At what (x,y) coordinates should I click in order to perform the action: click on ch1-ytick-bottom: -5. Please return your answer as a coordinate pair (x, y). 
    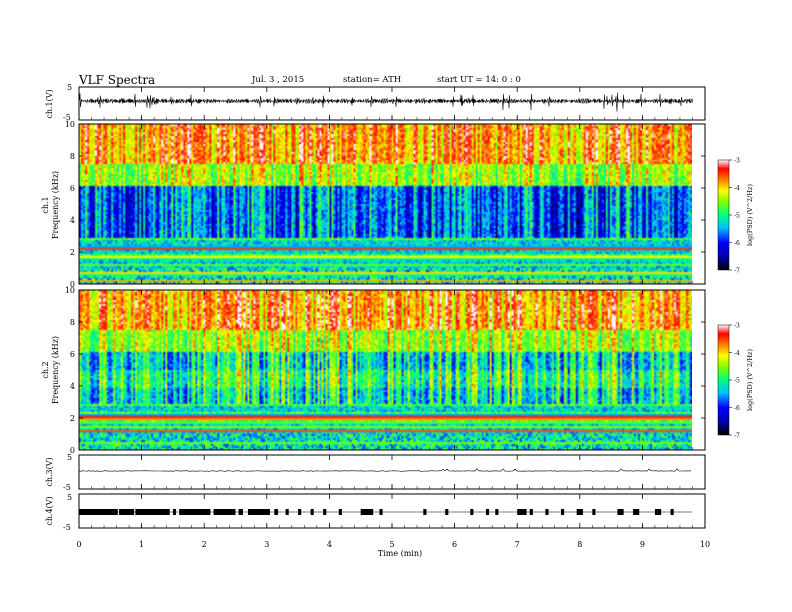
    Looking at the image, I should click on (67, 117).